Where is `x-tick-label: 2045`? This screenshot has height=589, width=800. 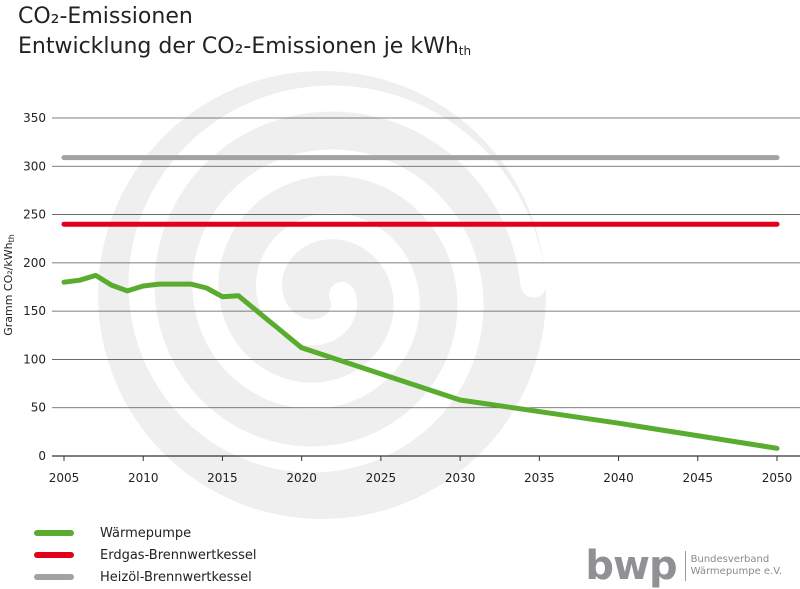 x-tick-label: 2045 is located at coordinates (698, 478).